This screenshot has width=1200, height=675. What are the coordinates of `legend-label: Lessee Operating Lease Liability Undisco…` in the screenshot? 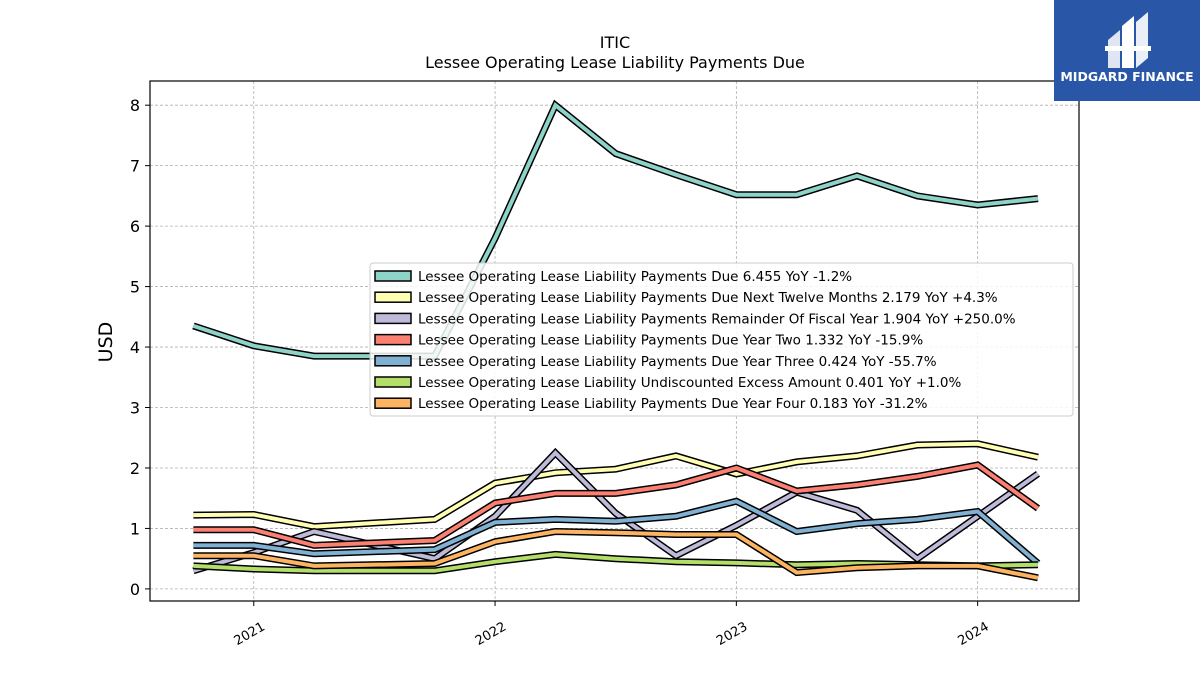 It's located at (690, 383).